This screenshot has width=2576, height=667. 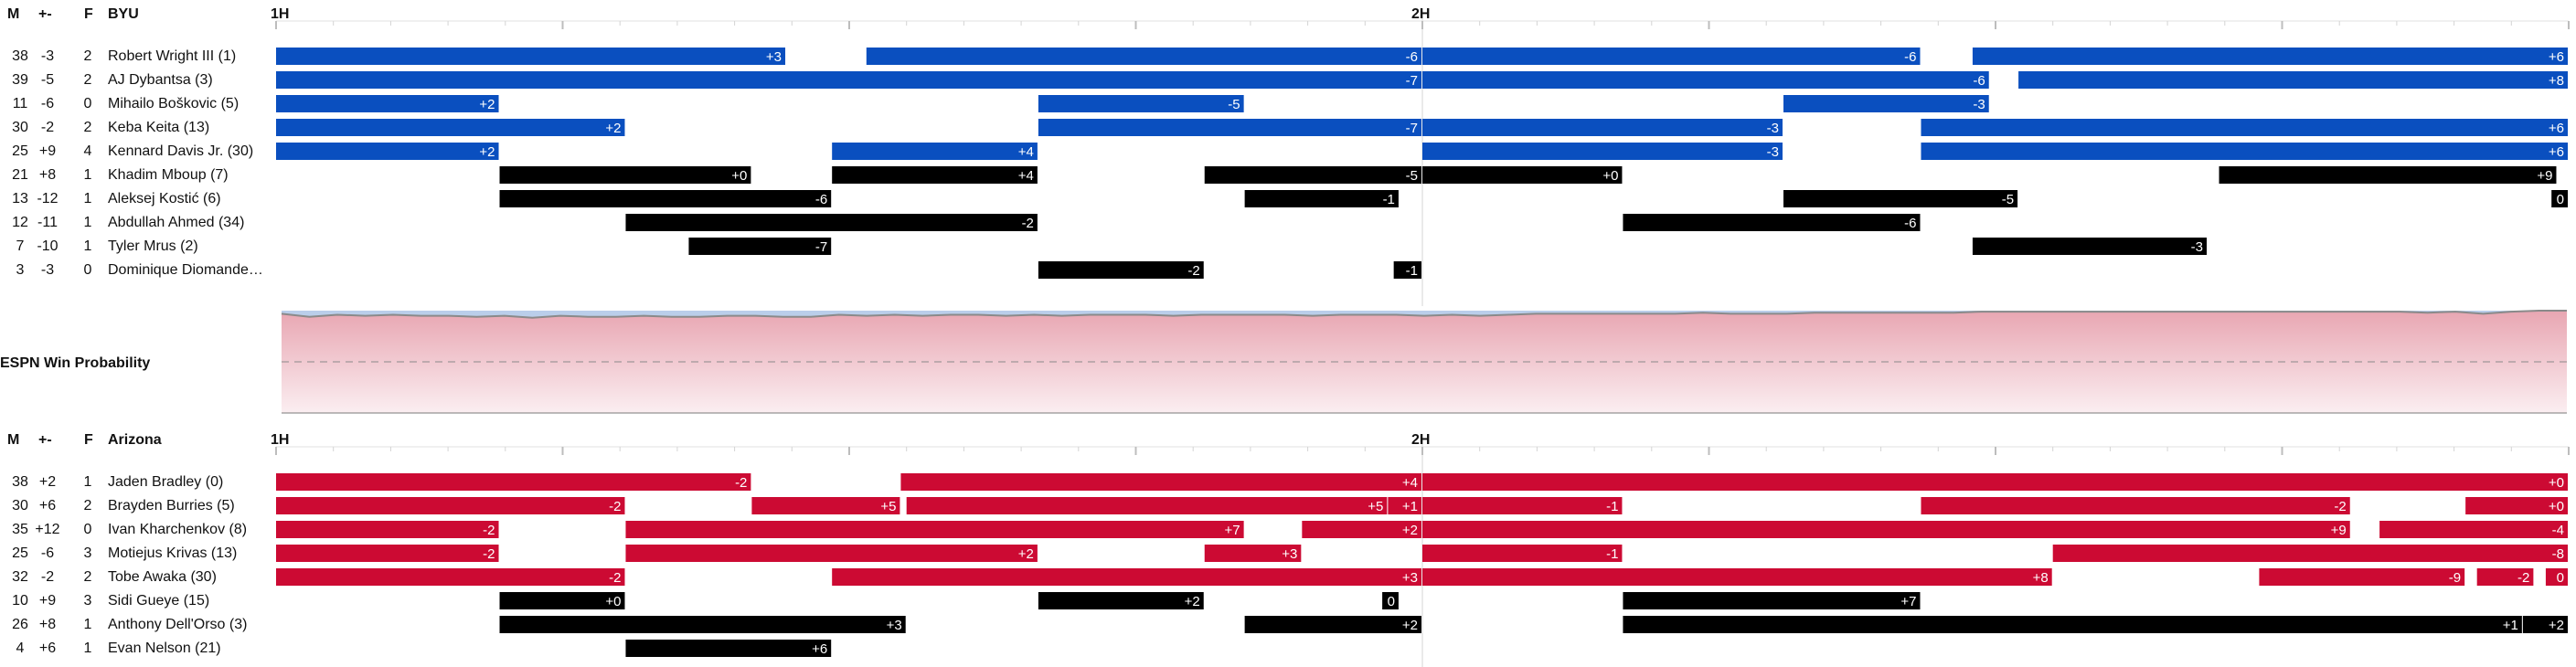 I want to click on player-plus-minus: -5, so click(x=47, y=80).